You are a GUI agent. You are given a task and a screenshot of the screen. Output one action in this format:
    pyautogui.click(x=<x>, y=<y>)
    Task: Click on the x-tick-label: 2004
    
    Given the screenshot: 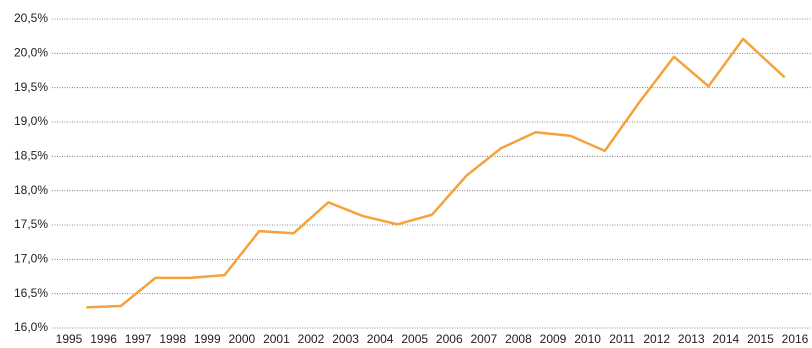 What is the action you would take?
    pyautogui.click(x=380, y=339)
    